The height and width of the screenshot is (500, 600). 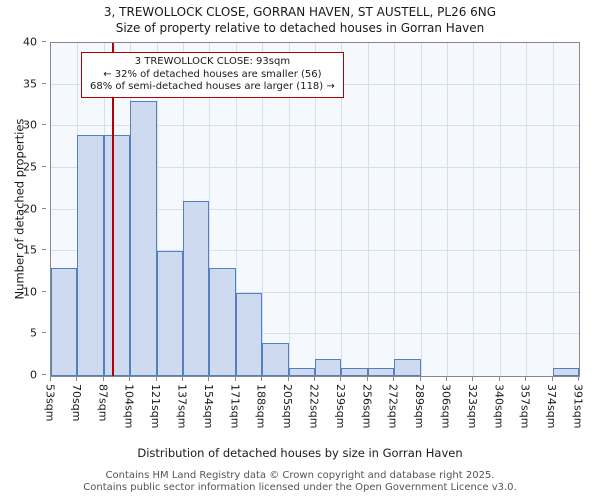 I want to click on x-tick-label: 121sqm, so click(x=156, y=406).